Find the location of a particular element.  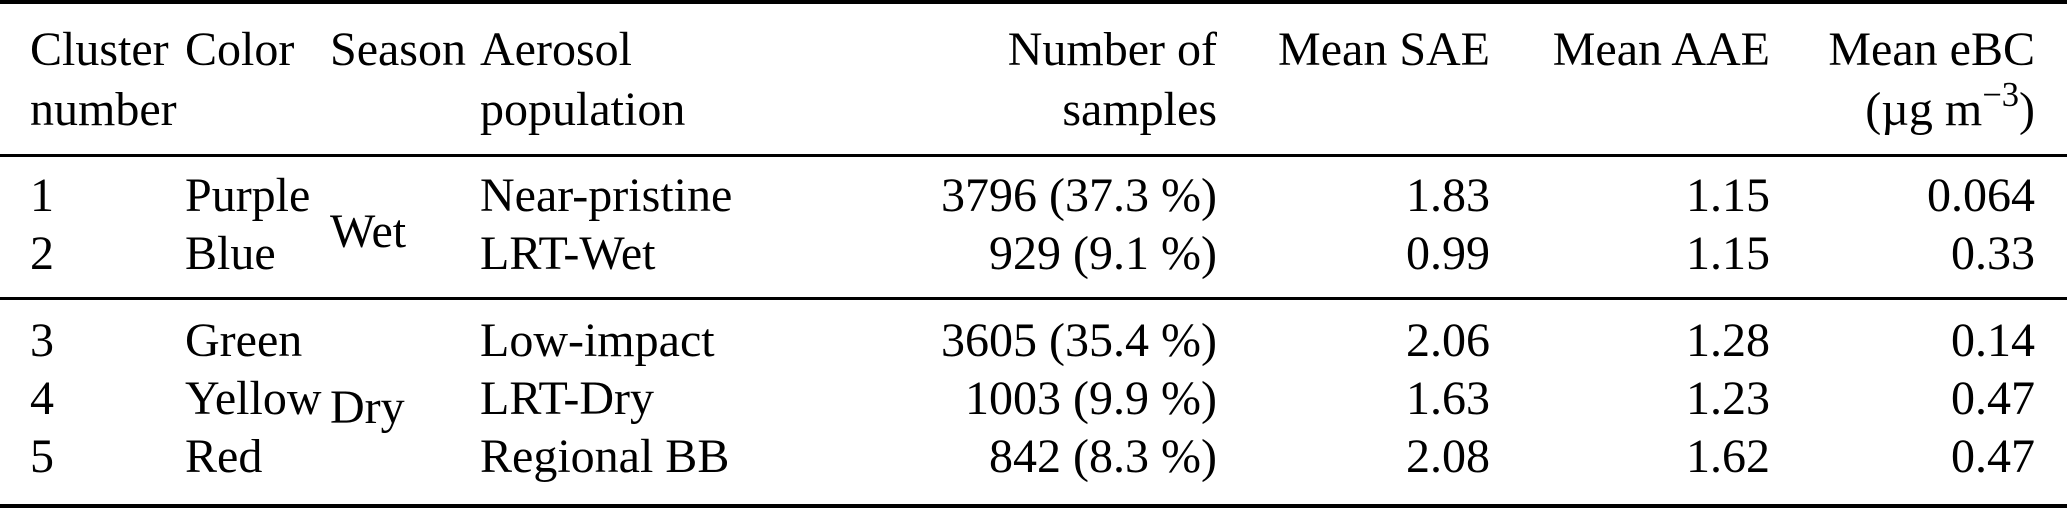

cell-mean-sae: 0.99 is located at coordinates (1448, 253).